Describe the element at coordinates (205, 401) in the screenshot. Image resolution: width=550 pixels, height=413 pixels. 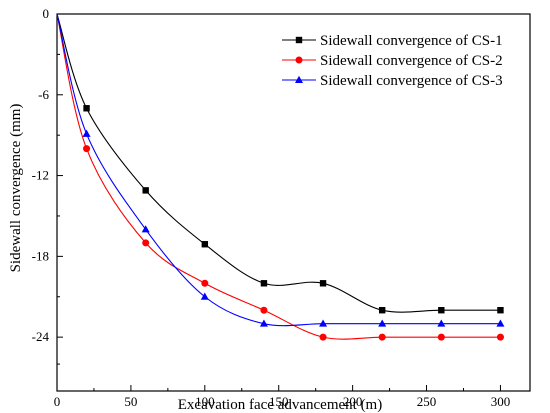
I see `x-tick-label: 100` at that location.